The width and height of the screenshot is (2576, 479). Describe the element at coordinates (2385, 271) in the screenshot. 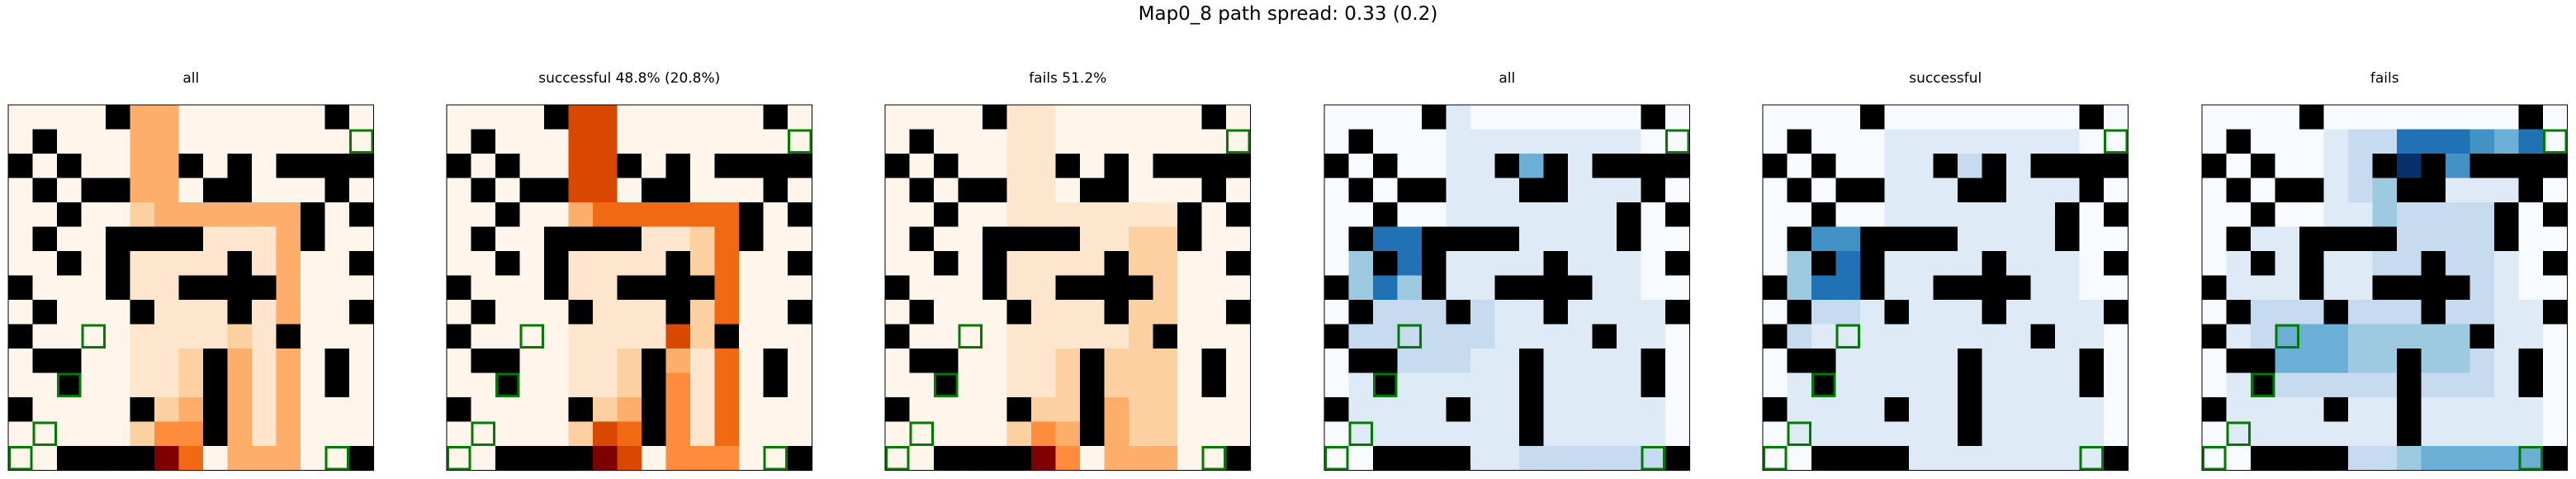

I see `heatmap-panel-6: fails` at that location.